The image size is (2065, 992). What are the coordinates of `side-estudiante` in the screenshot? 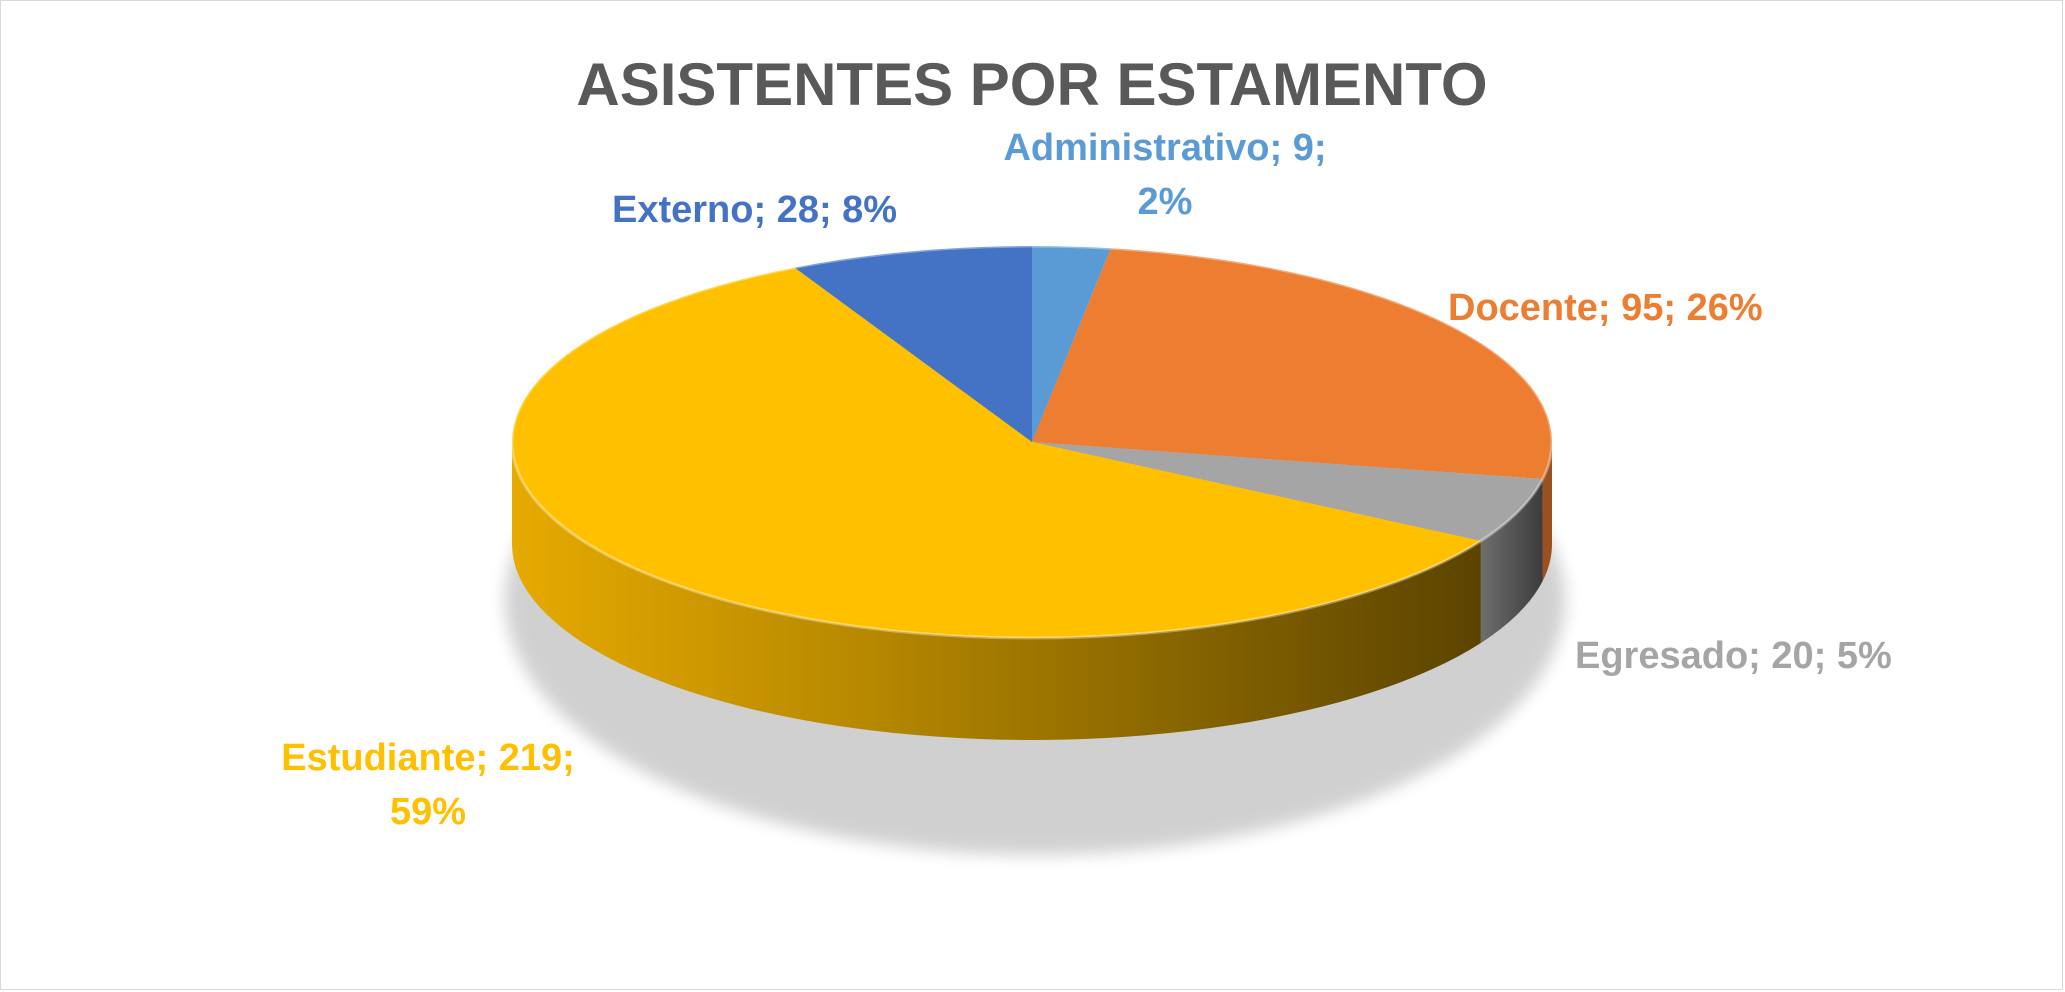 It's located at (996, 591).